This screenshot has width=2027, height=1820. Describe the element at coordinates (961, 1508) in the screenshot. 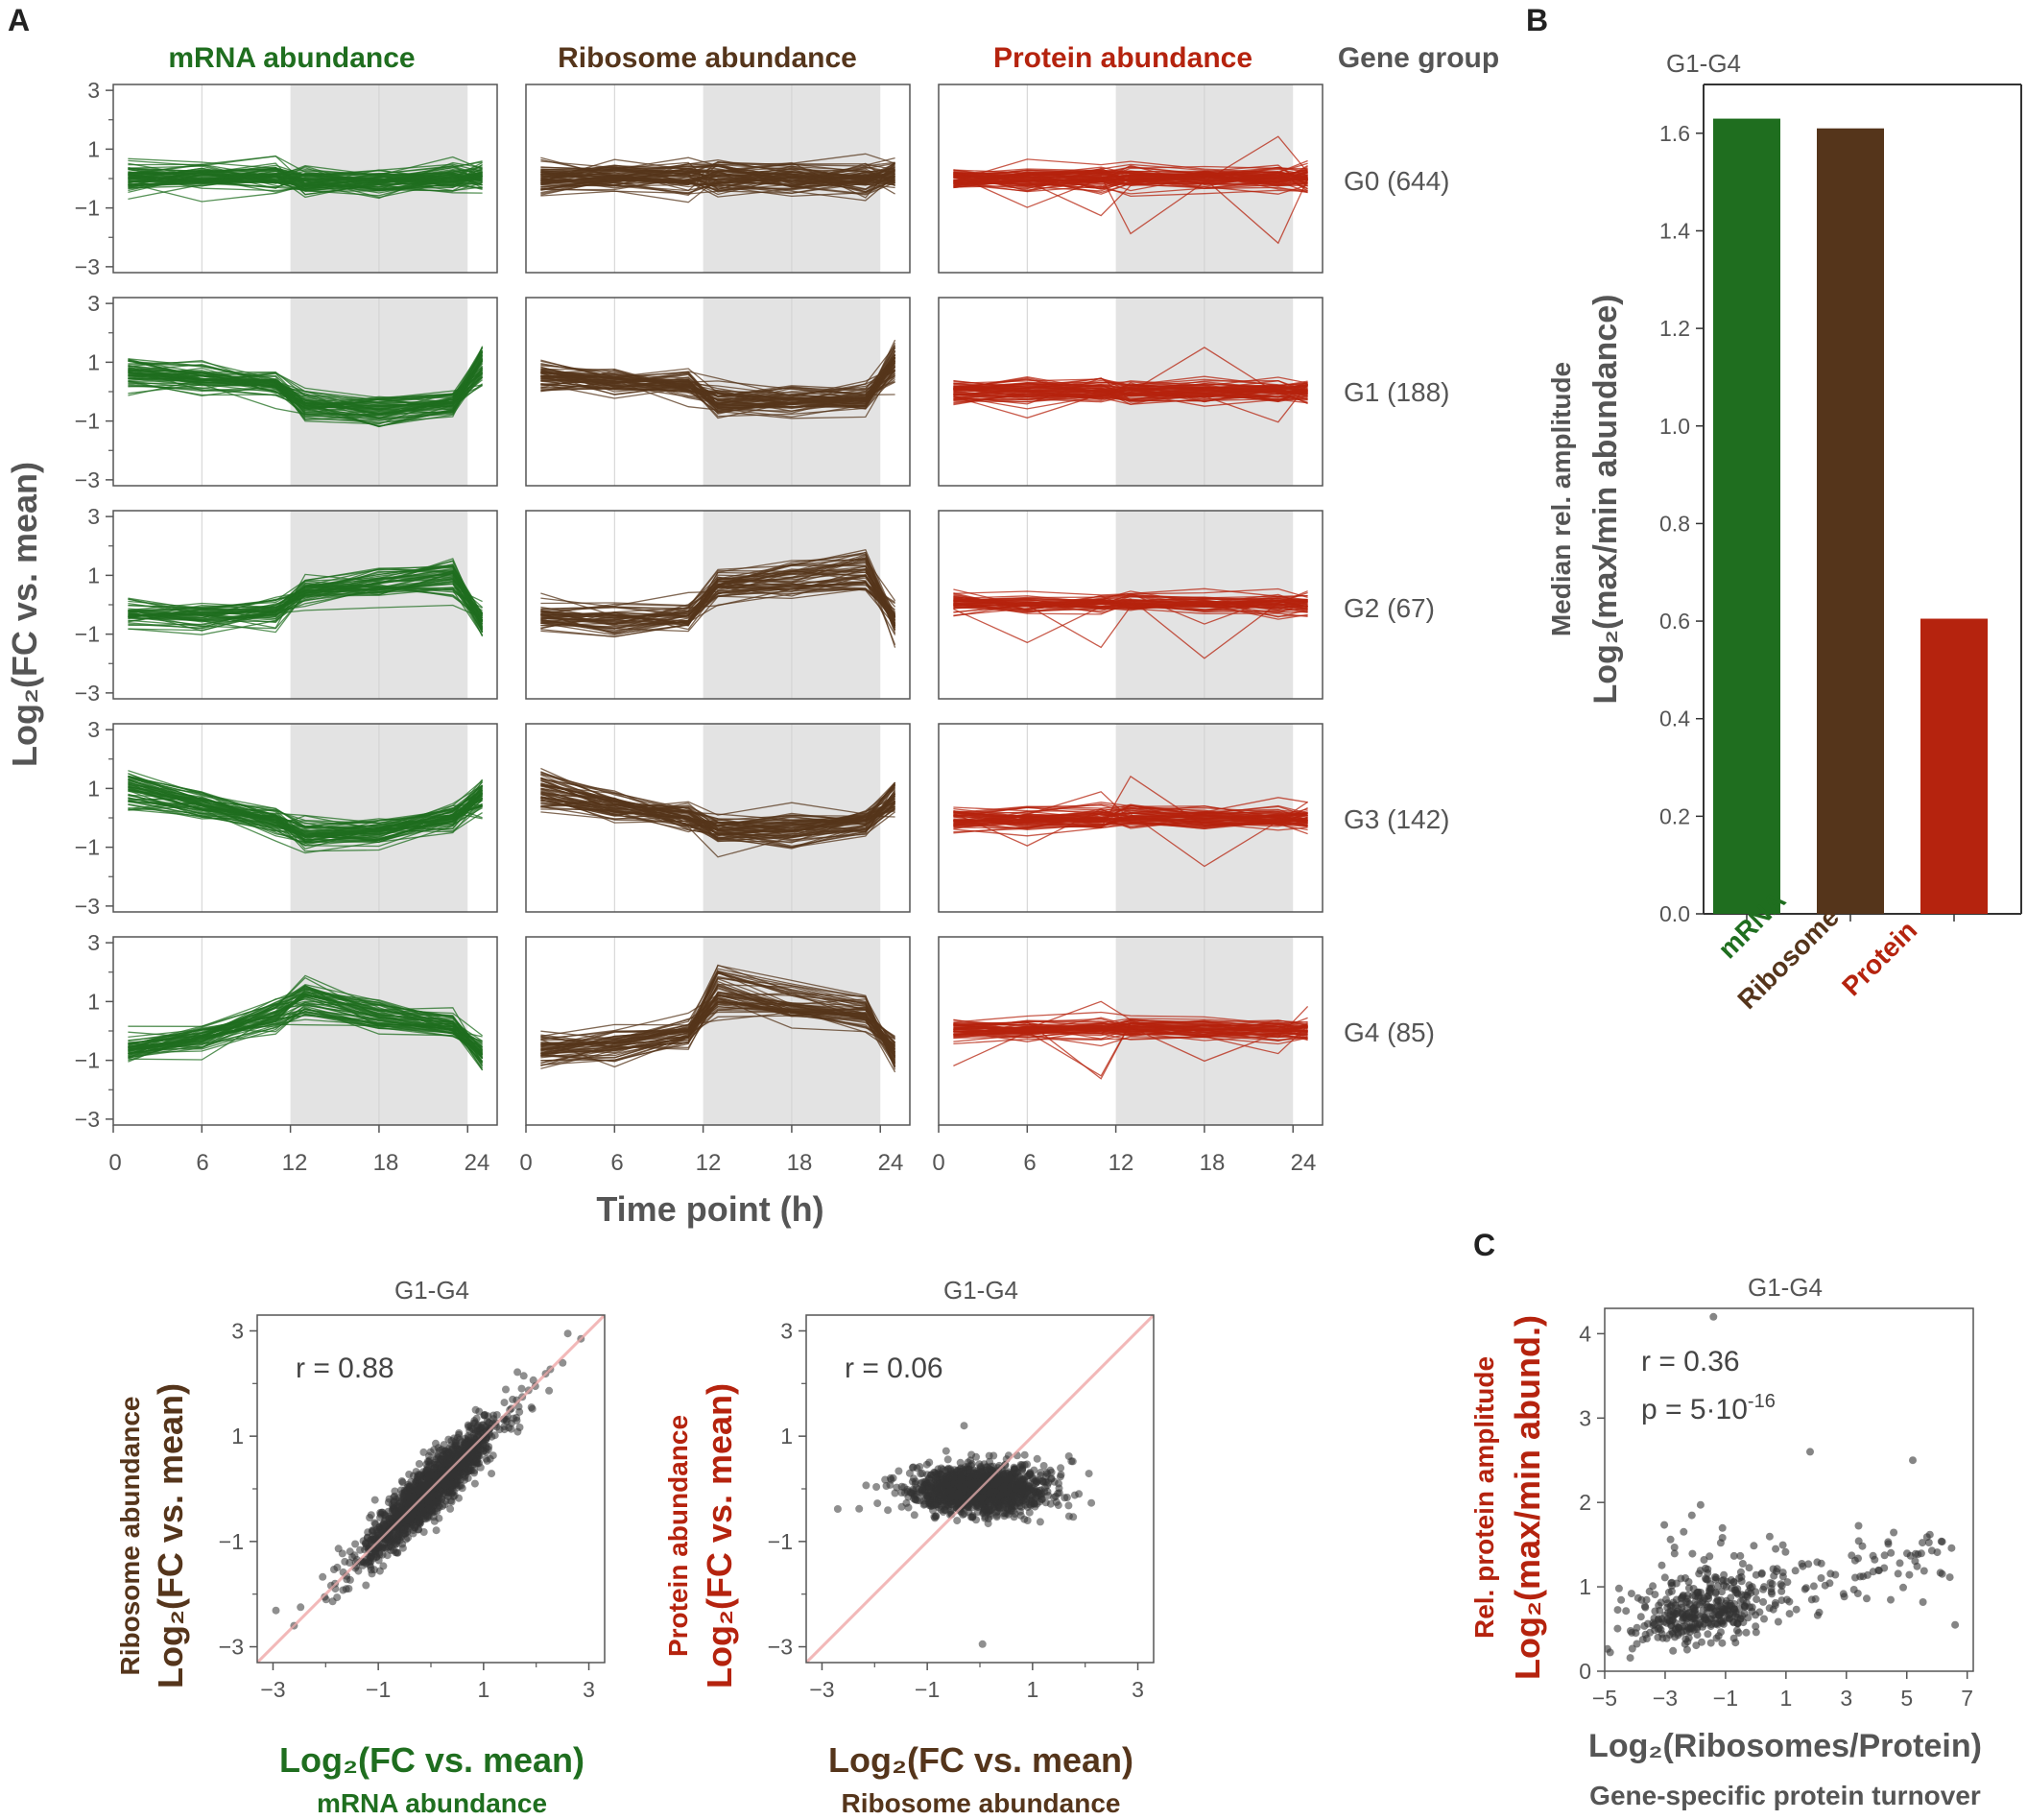

I see `scatter2-plot: −3 −1 1 331−1−3` at that location.